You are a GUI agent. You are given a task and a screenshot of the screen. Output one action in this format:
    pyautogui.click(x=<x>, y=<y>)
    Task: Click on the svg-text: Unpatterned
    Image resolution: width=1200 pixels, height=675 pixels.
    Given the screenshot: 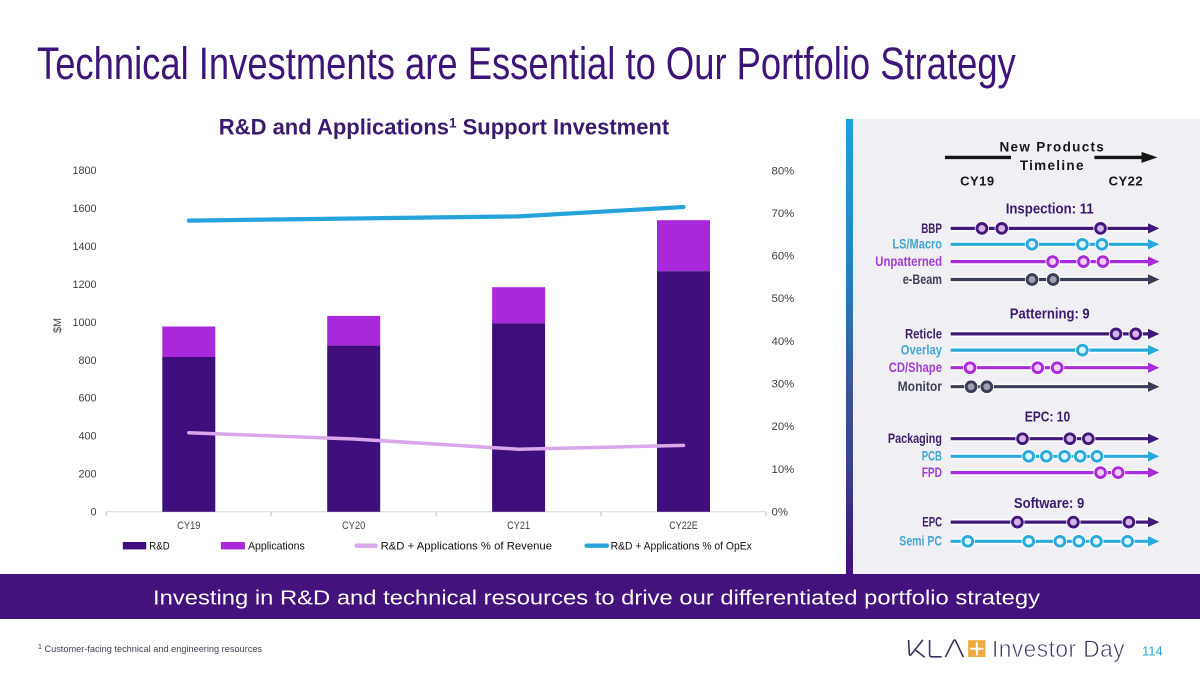 What is the action you would take?
    pyautogui.click(x=908, y=261)
    